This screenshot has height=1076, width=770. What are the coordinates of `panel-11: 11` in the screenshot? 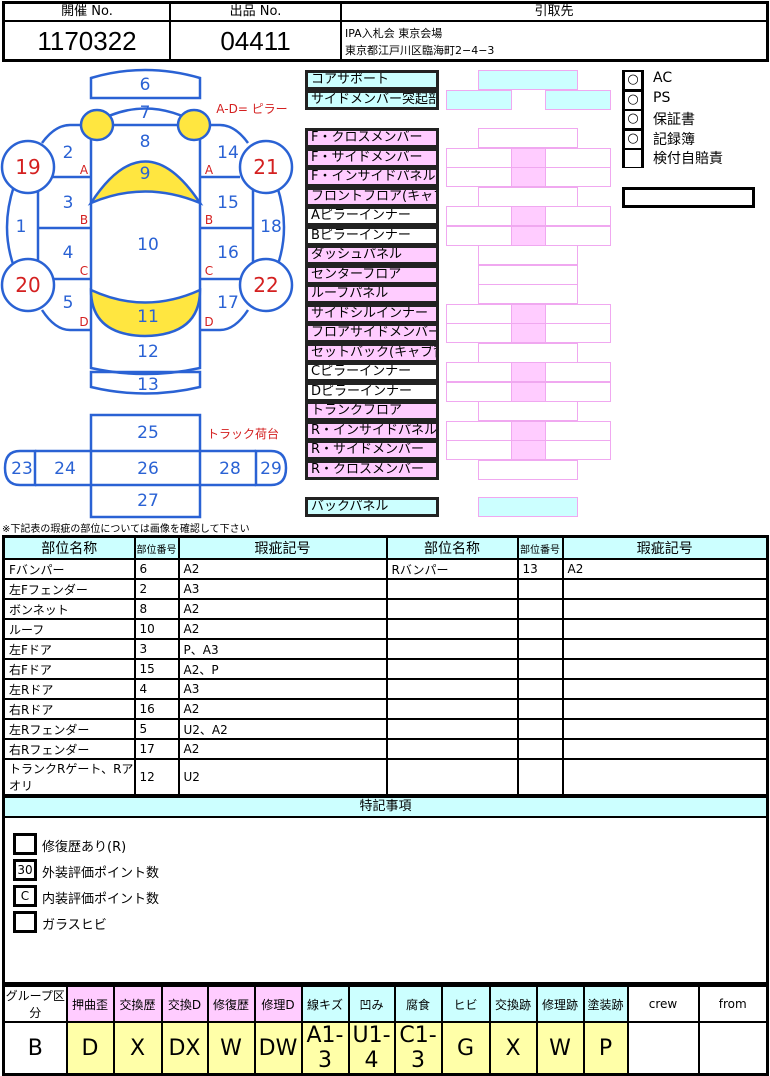 It's located at (148, 317).